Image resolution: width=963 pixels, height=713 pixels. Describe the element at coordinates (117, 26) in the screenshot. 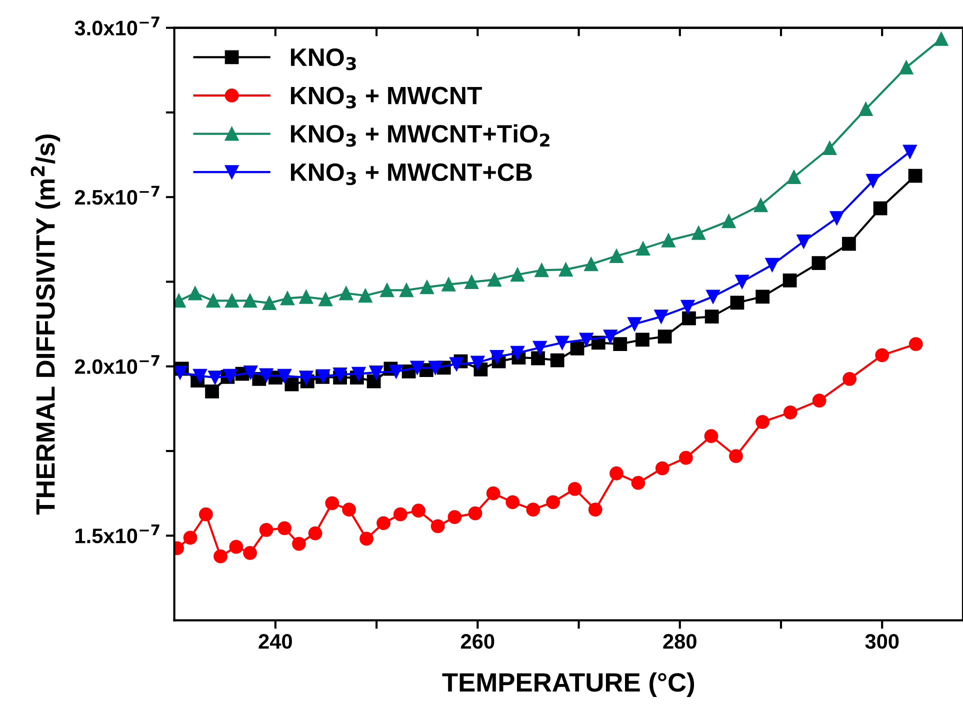

I see `y-tick-label: 3.0x10$^{−7}$` at that location.